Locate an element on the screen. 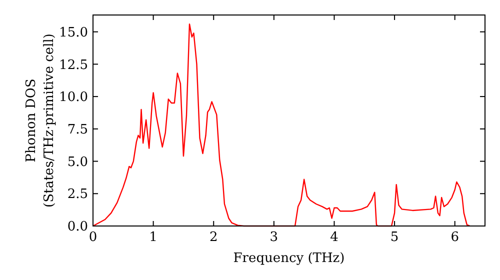 This screenshot has height=280, width=500. y-tick-label: 5.0 is located at coordinates (77, 162).